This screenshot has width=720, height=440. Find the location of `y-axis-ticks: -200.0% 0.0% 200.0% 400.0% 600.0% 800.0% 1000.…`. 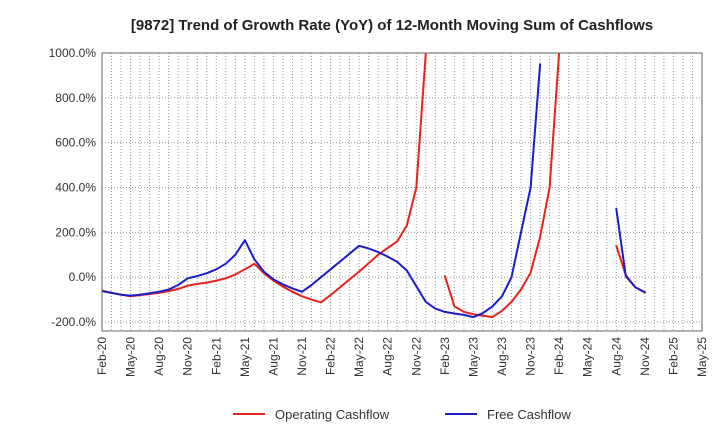

y-axis-ticks: -200.0% 0.0% 200.0% 400.0% 600.0% 800.0% 1000.… is located at coordinates (73, 187).